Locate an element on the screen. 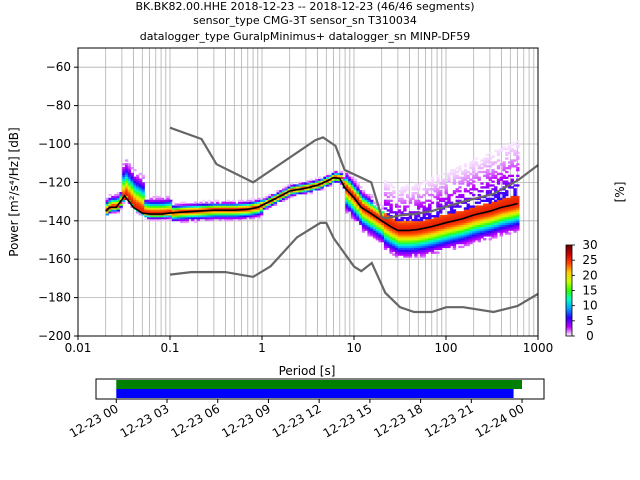 This screenshot has height=480, width=640. x-tick-label: 0.01 is located at coordinates (78, 348).